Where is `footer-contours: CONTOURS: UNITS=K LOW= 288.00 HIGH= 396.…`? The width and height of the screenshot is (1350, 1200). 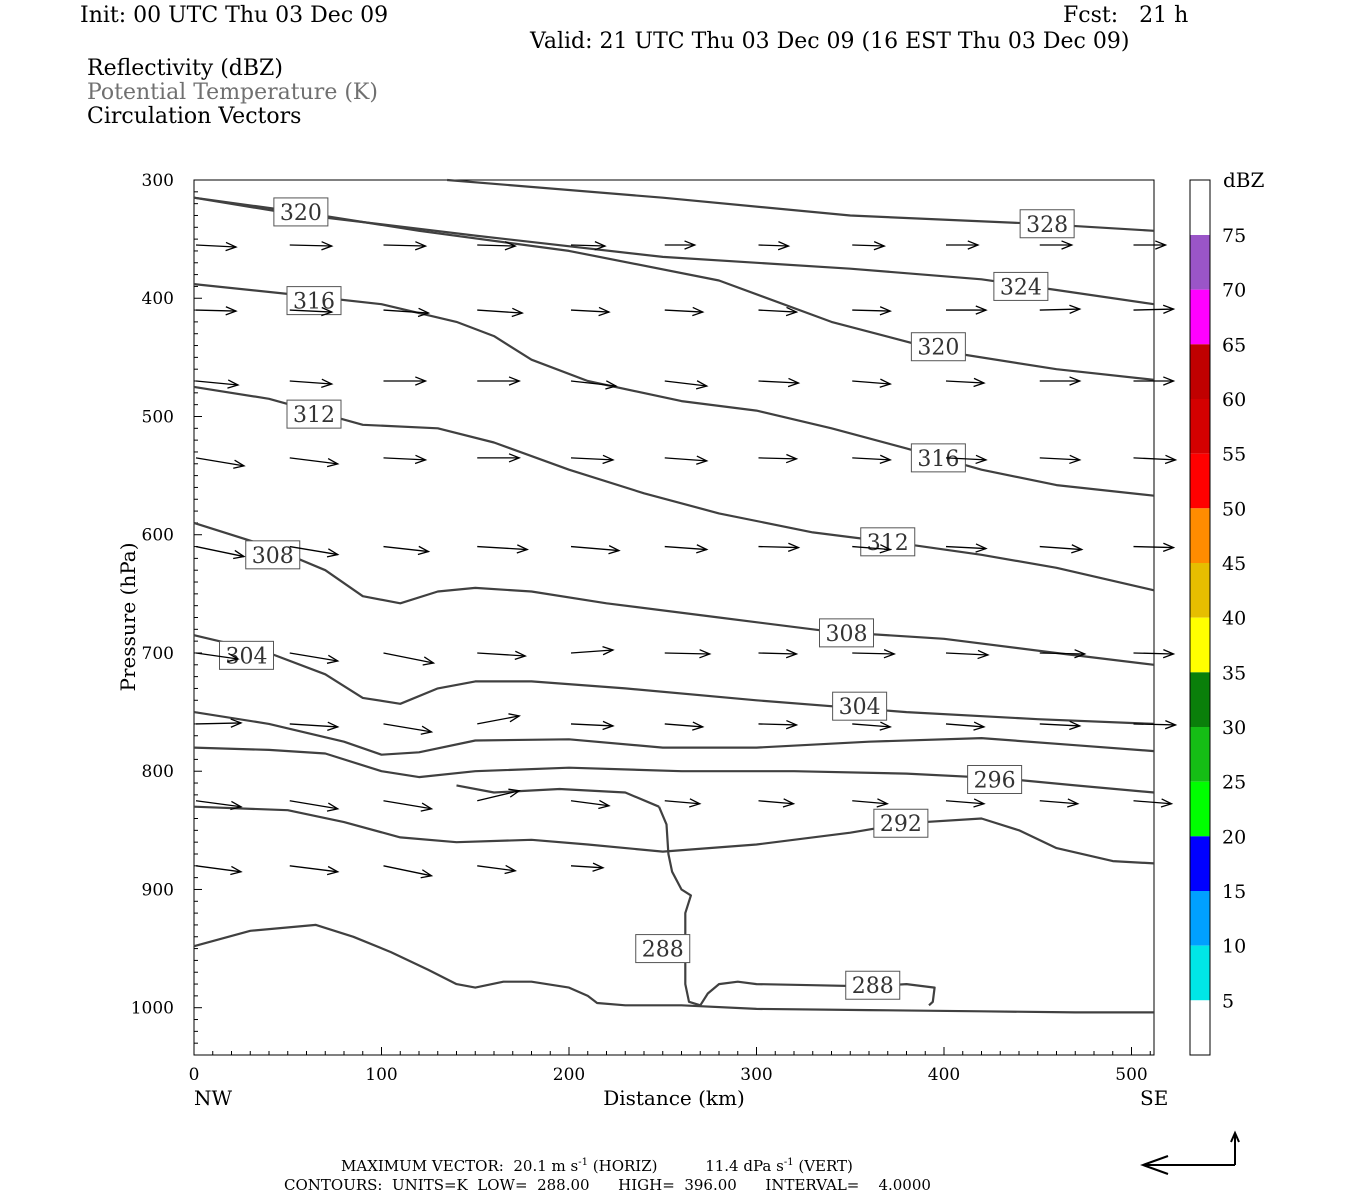
footer-contours: CONTOURS: UNITS=K LOW= 288.00 HIGH= 396.… is located at coordinates (607, 1185).